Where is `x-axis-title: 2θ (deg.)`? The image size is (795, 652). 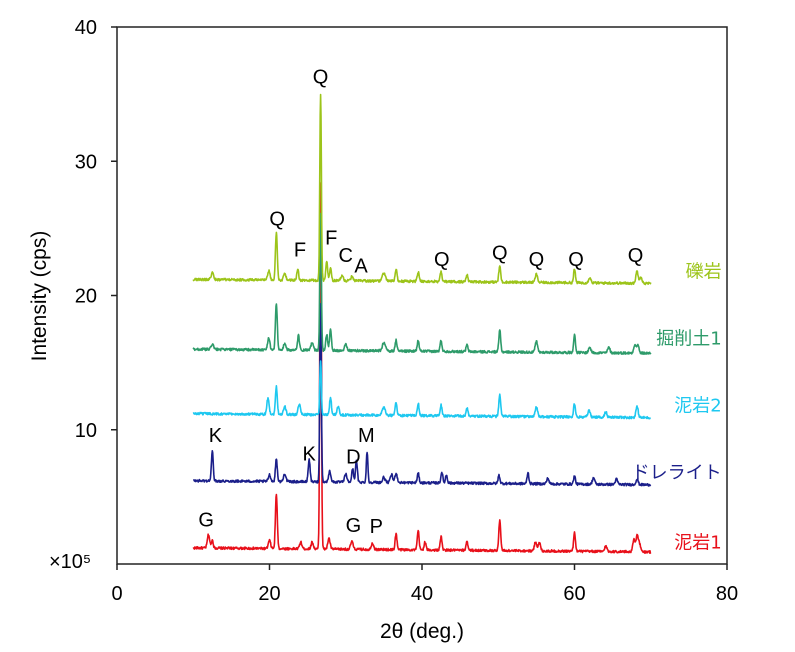 x-axis-title: 2θ (deg.) is located at coordinates (422, 631).